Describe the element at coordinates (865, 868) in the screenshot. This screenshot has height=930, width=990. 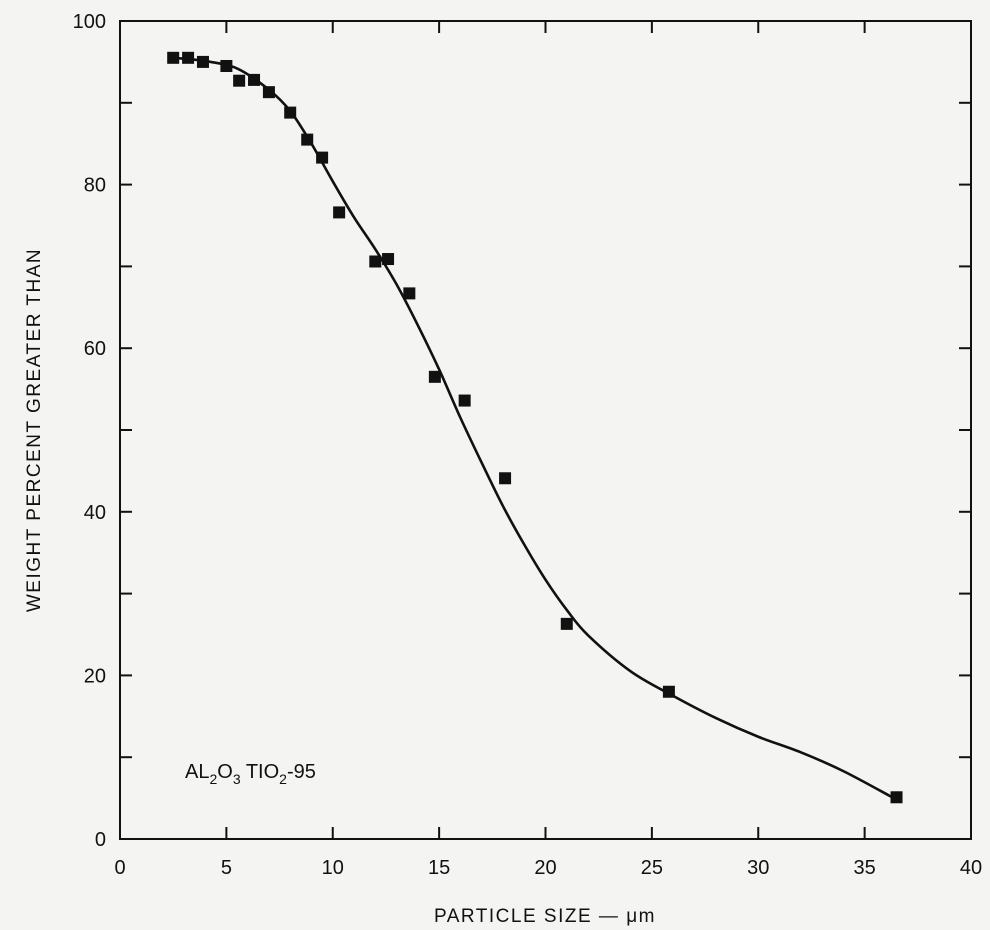
I see `x-tick-label: 35` at that location.